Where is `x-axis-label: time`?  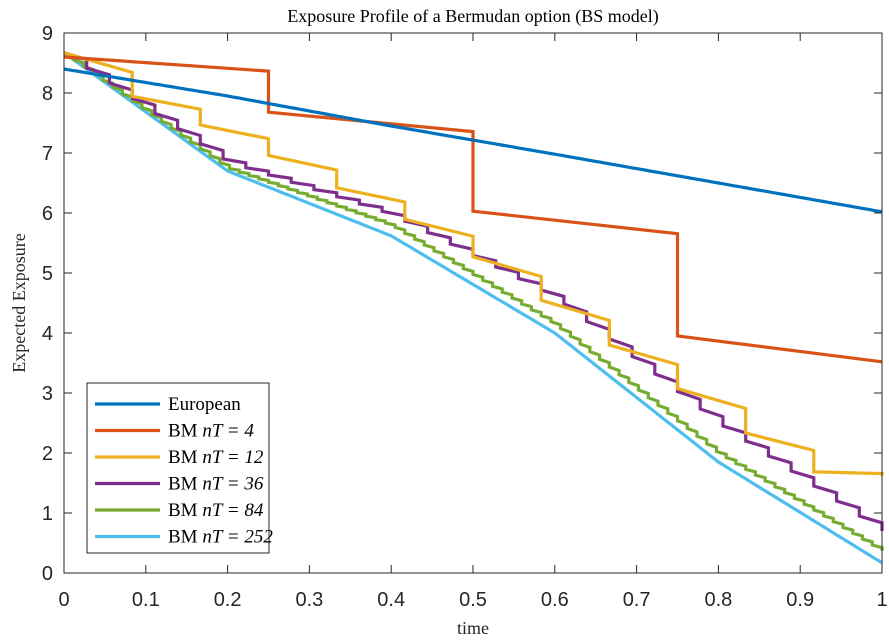
x-axis-label: time is located at coordinates (473, 628).